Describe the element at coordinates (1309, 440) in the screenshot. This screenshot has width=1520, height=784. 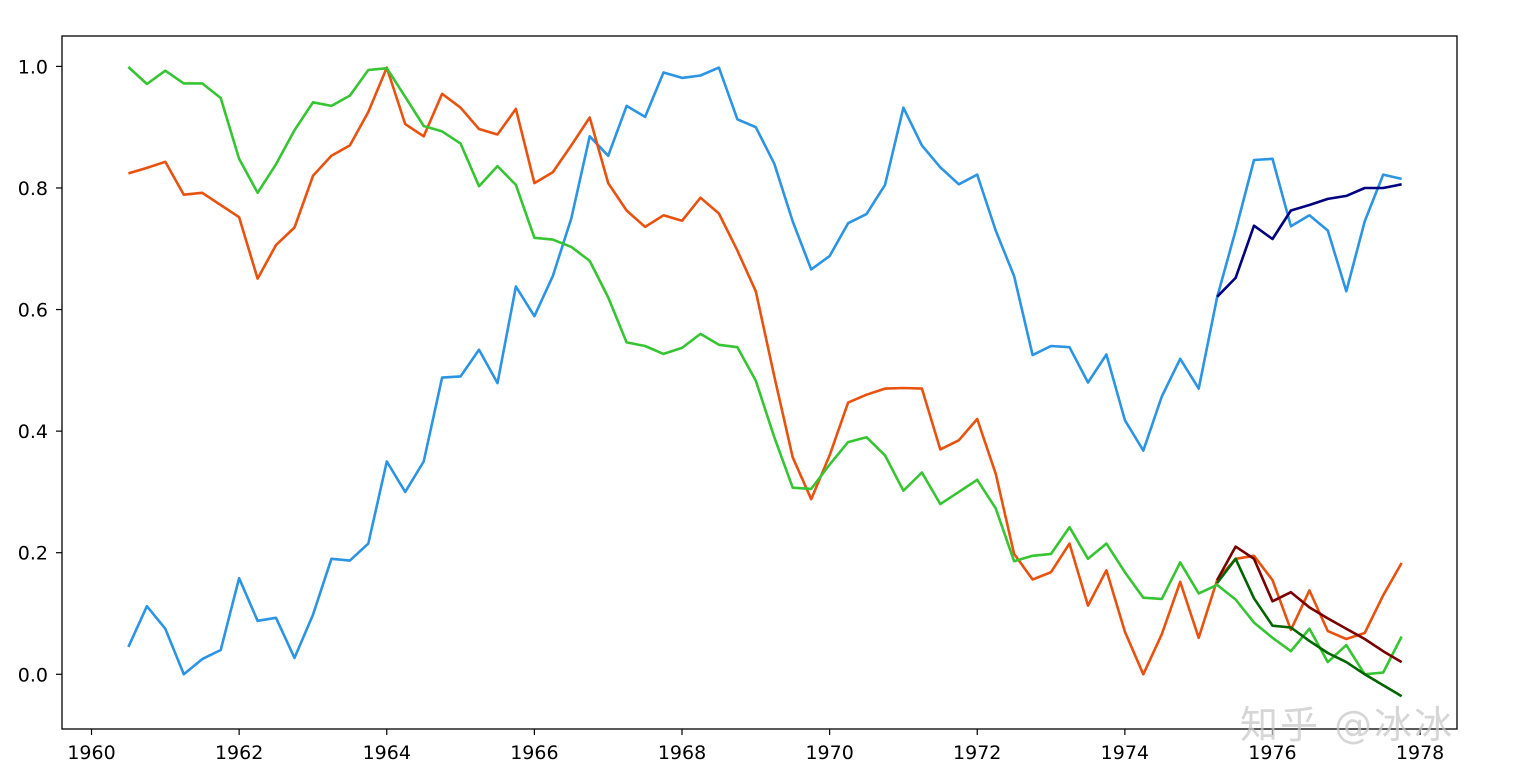
I see `forecast-layer` at that location.